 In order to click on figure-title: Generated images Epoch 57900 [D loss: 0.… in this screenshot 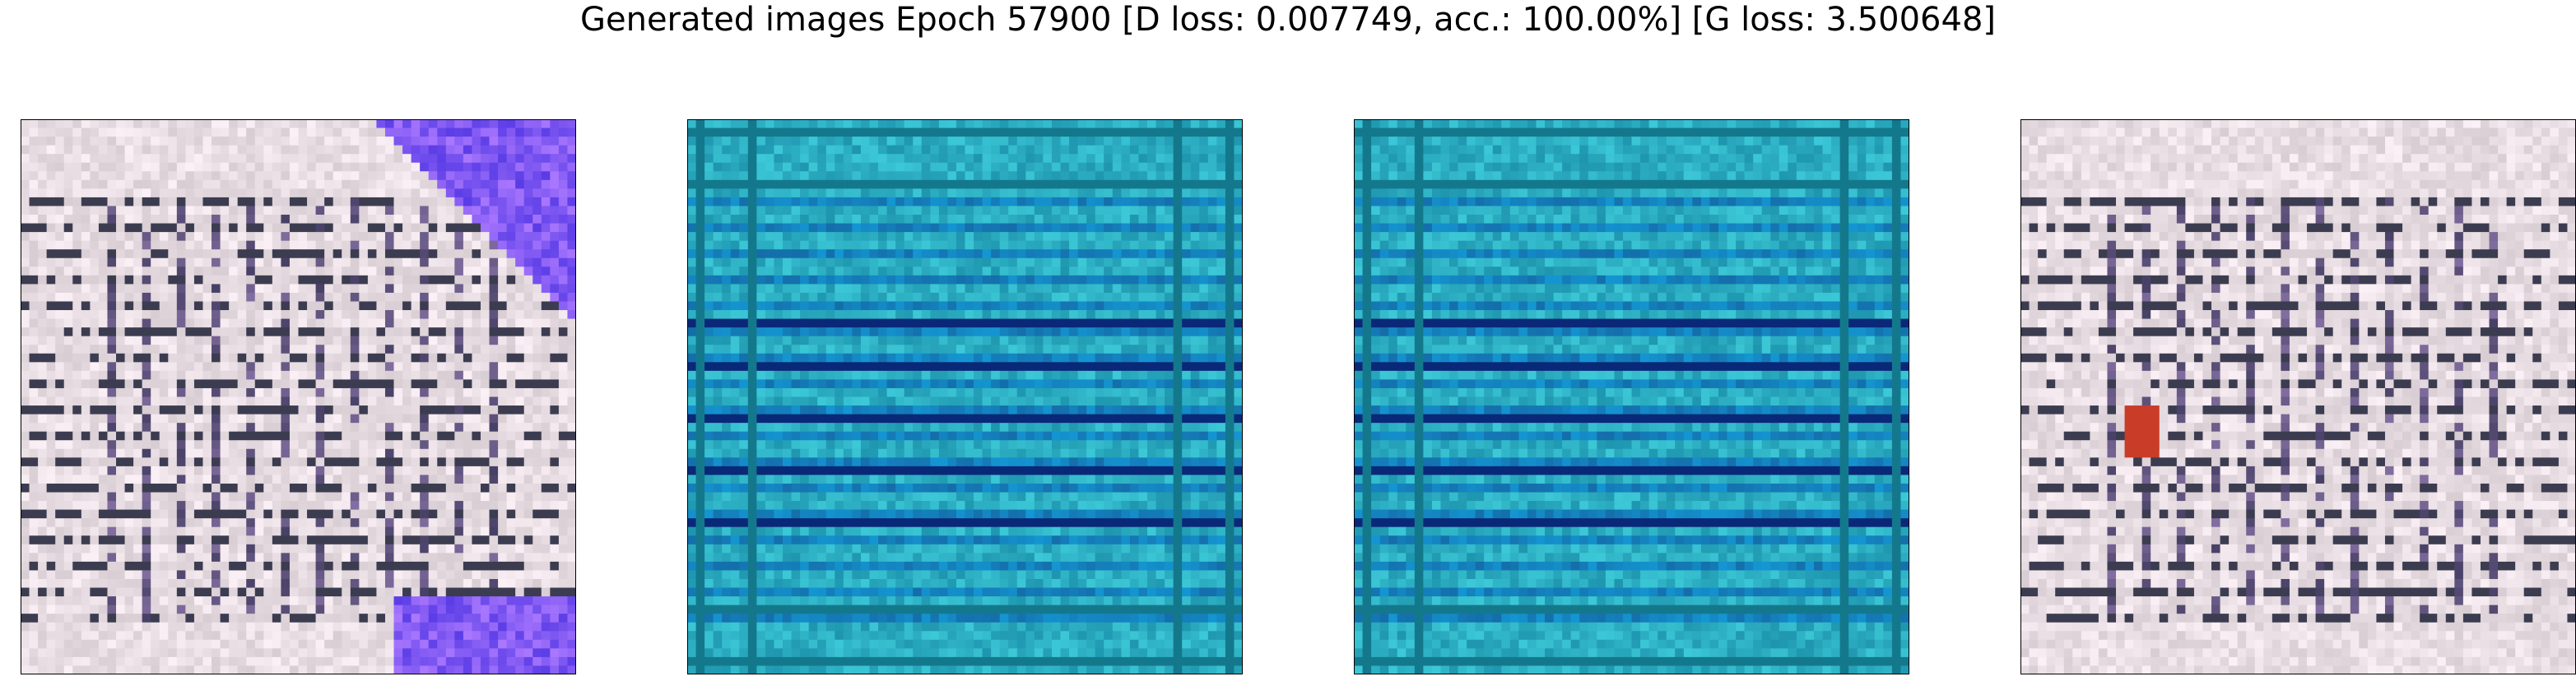, I will do `click(1288, 20)`.